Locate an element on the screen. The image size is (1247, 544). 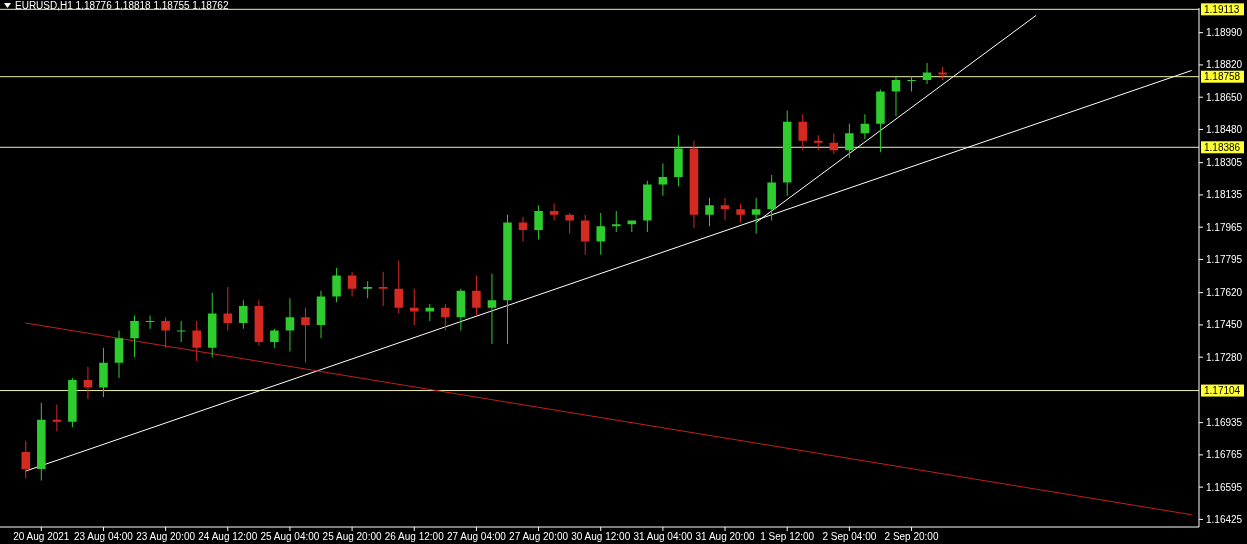
y-tick-label: 1.17965 is located at coordinates (1224, 227).